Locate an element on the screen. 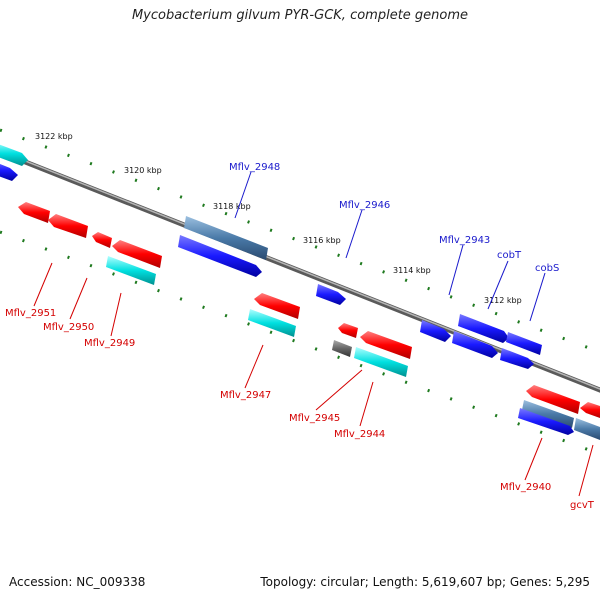 The height and width of the screenshot is (600, 600). accession-text: Accession: NC_009338 is located at coordinates (77, 582).